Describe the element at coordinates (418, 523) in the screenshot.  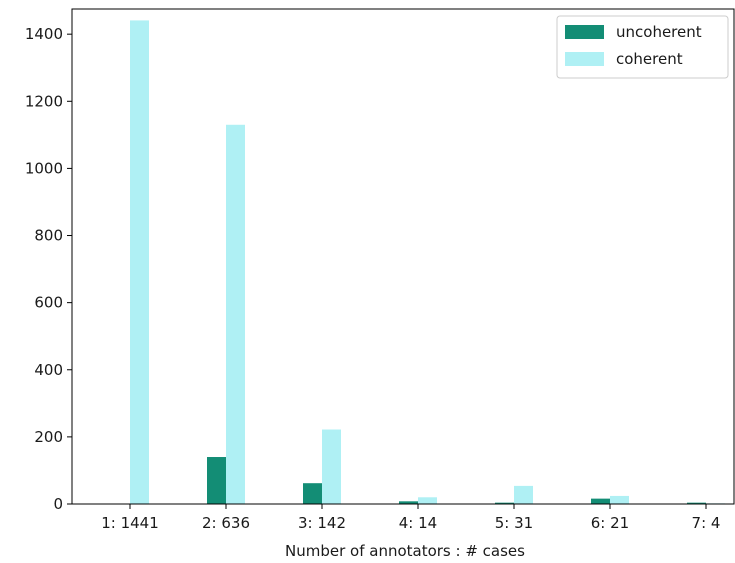
I see `x-tick-label-4: 4: 14` at that location.